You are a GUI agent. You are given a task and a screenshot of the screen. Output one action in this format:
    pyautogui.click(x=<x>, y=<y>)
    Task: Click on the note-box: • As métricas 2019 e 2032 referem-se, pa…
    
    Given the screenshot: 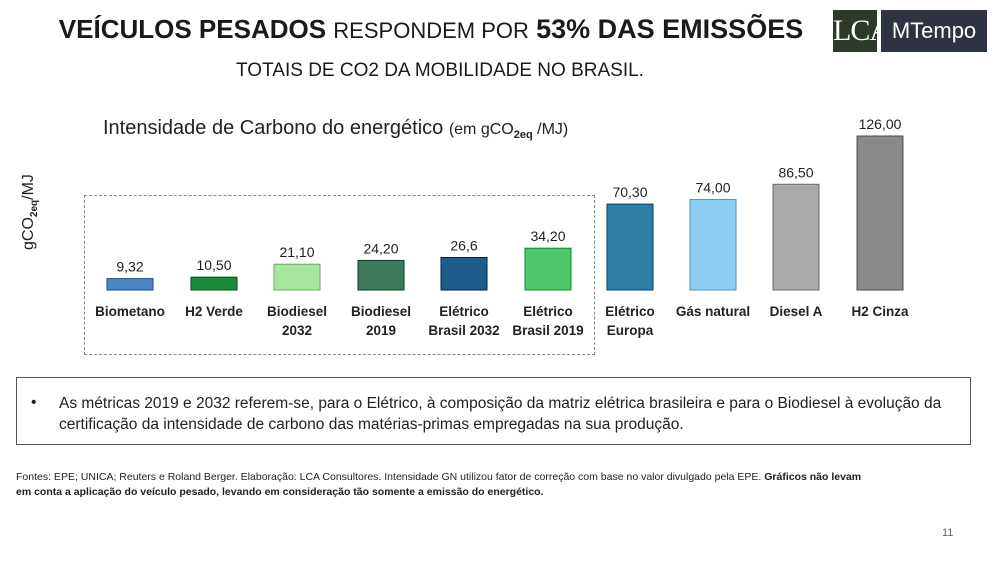 What is the action you would take?
    pyautogui.click(x=493, y=411)
    